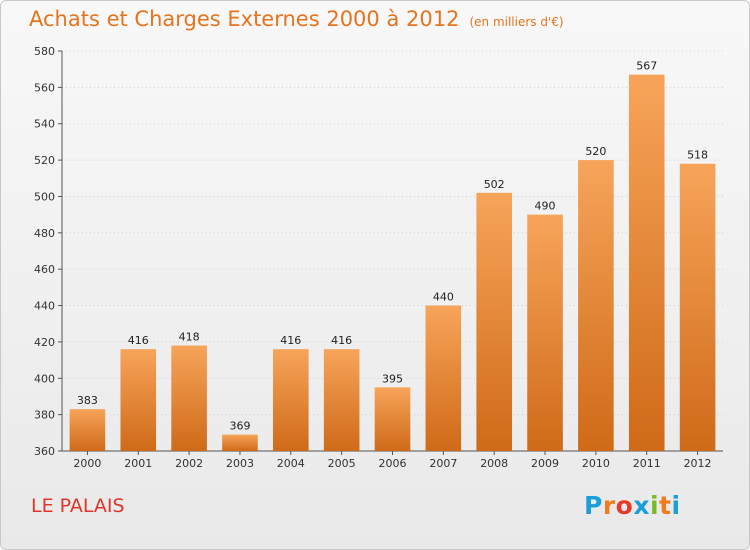 This screenshot has width=750, height=550. What do you see at coordinates (44, 196) in the screenshot?
I see `y-tick-label: 500` at bounding box center [44, 196].